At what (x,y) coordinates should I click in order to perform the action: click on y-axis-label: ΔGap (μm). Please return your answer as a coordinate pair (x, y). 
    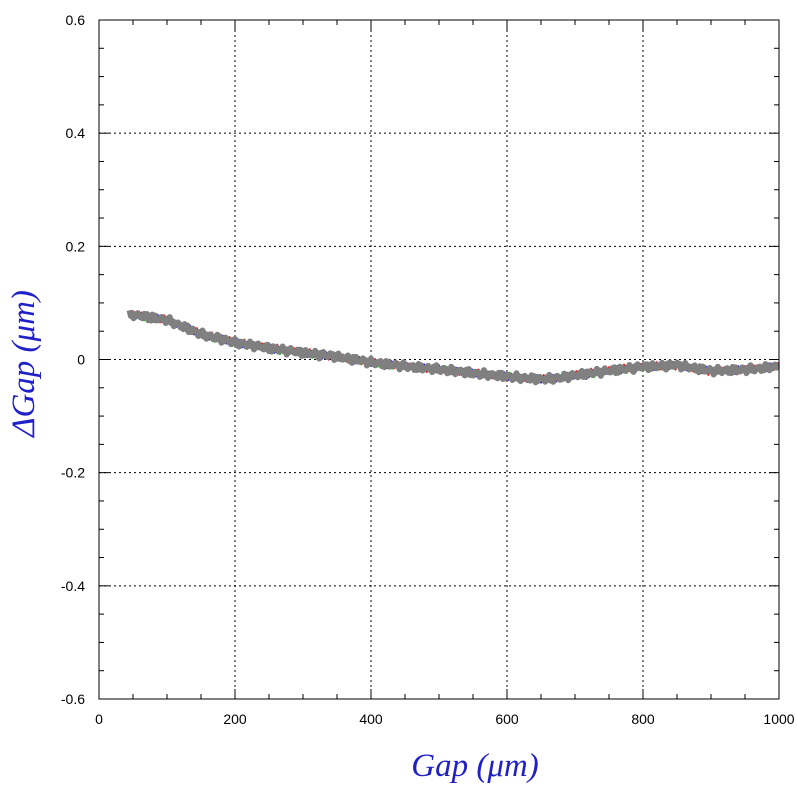
    Looking at the image, I should click on (24, 364).